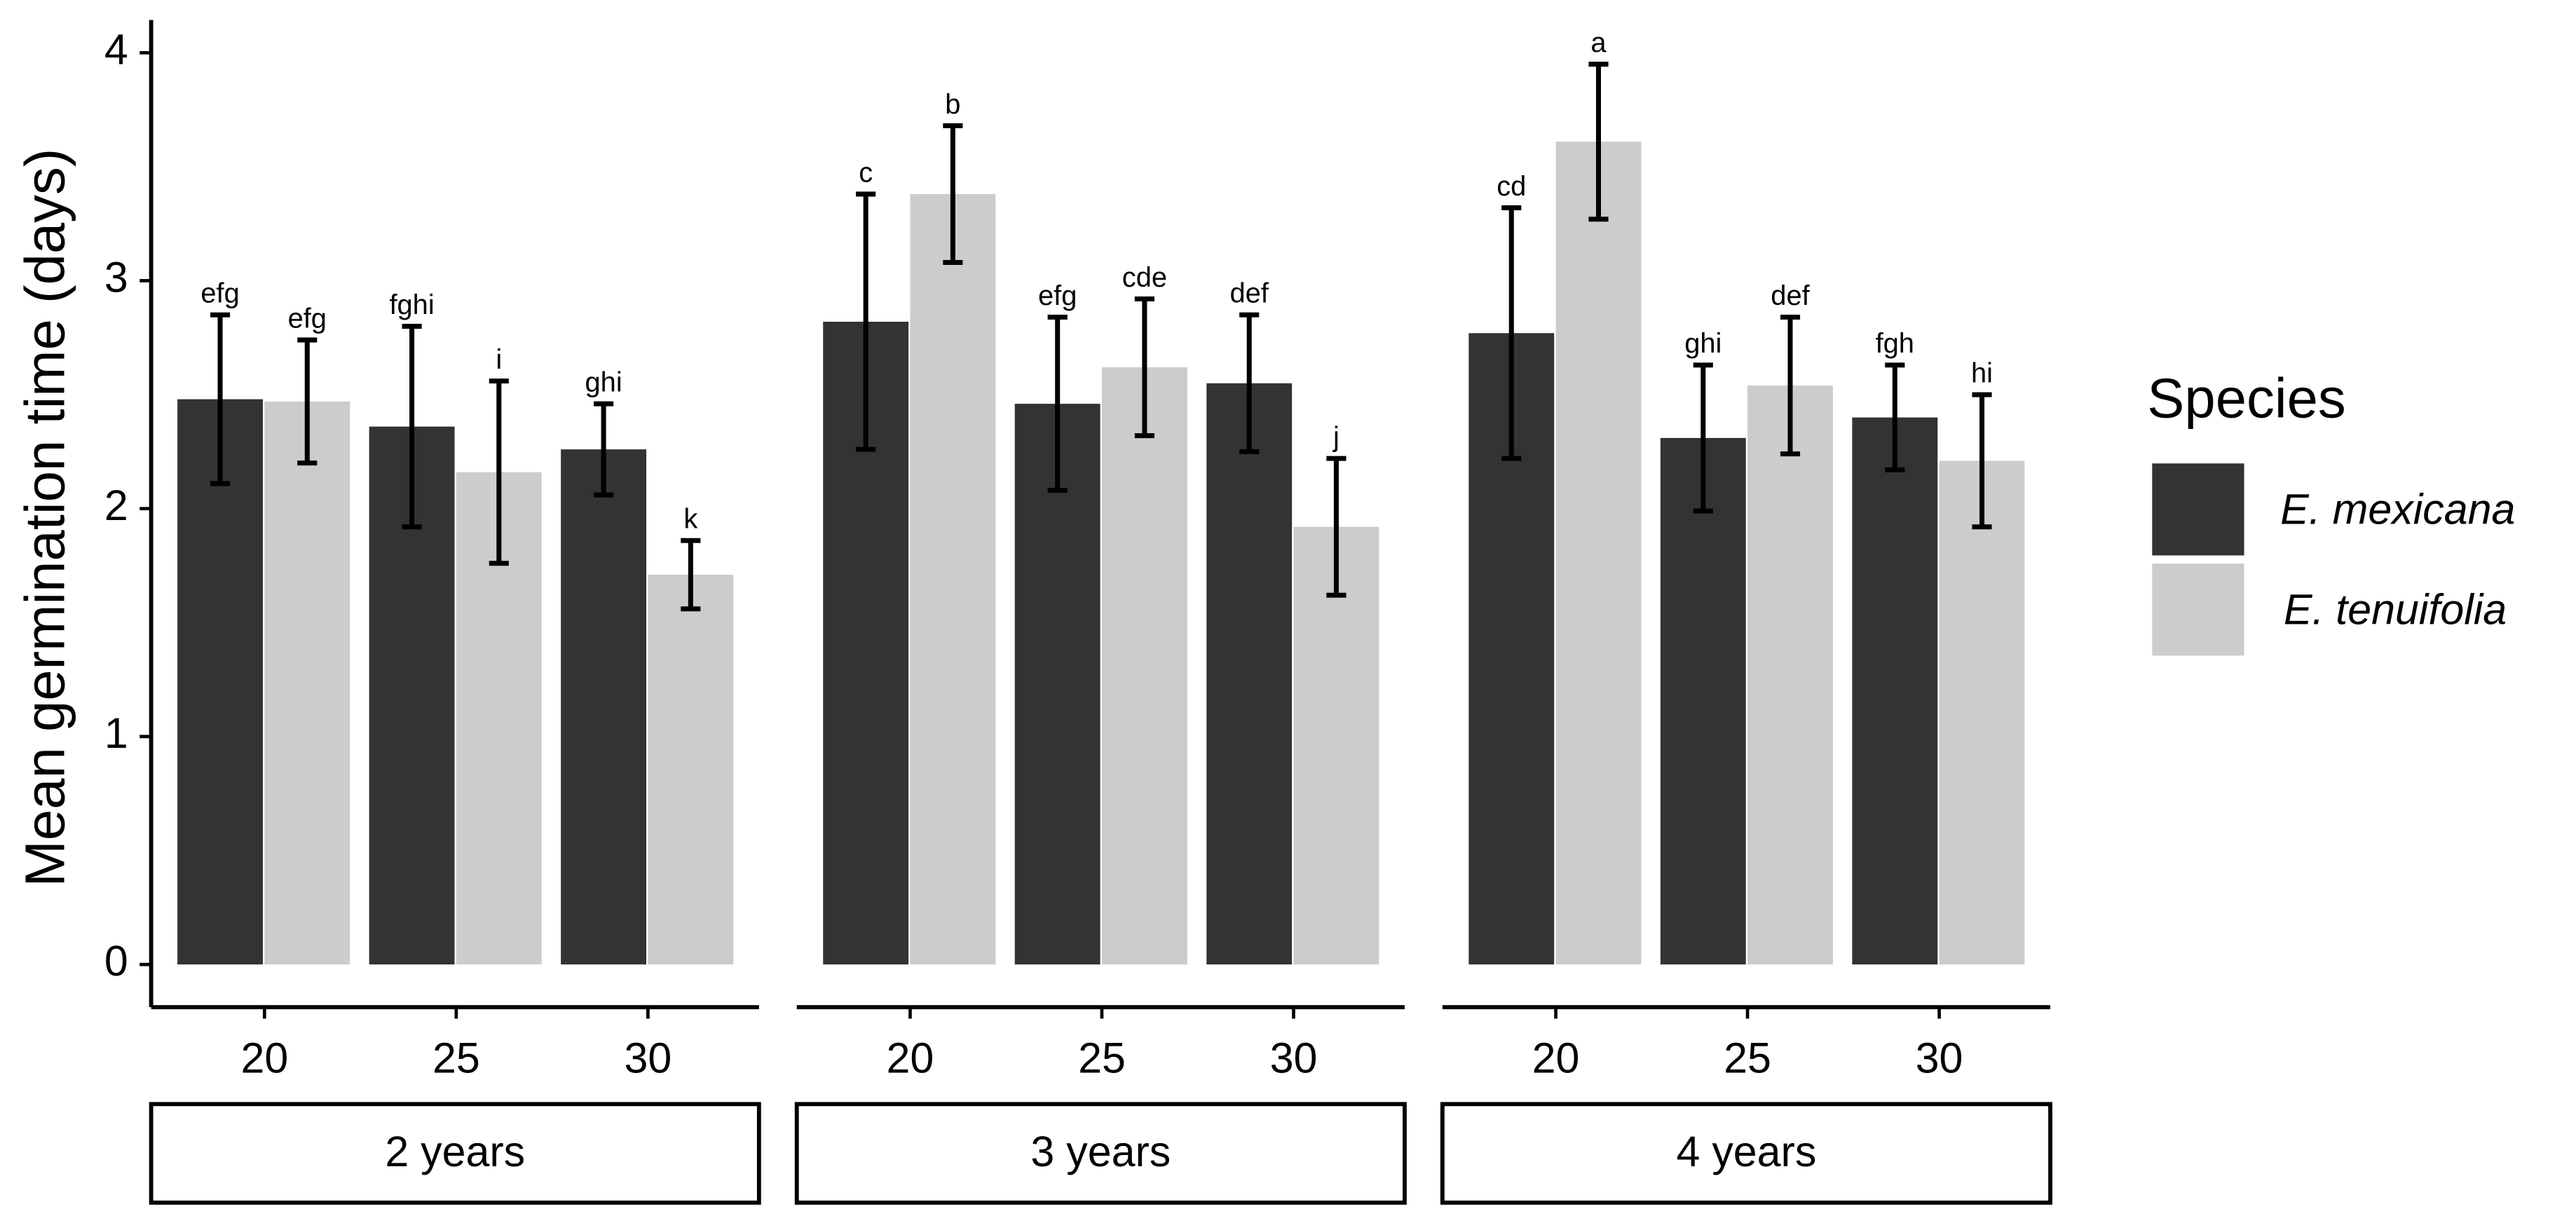 The image size is (2576, 1216). I want to click on legend-label: E. tenuifolia, so click(2395, 610).